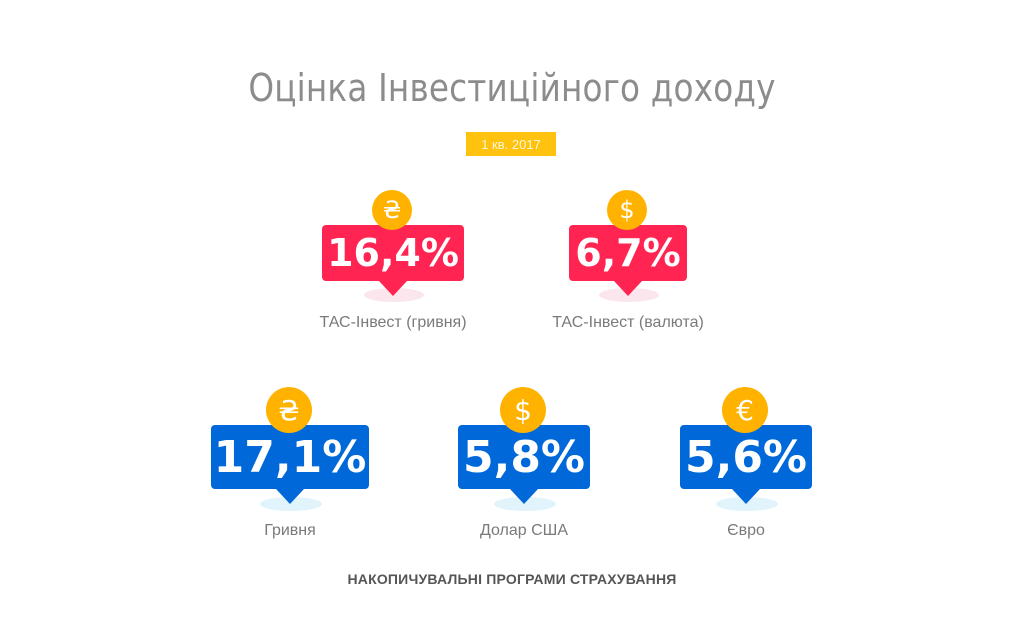  I want to click on yield-label: Долар США, so click(524, 530).